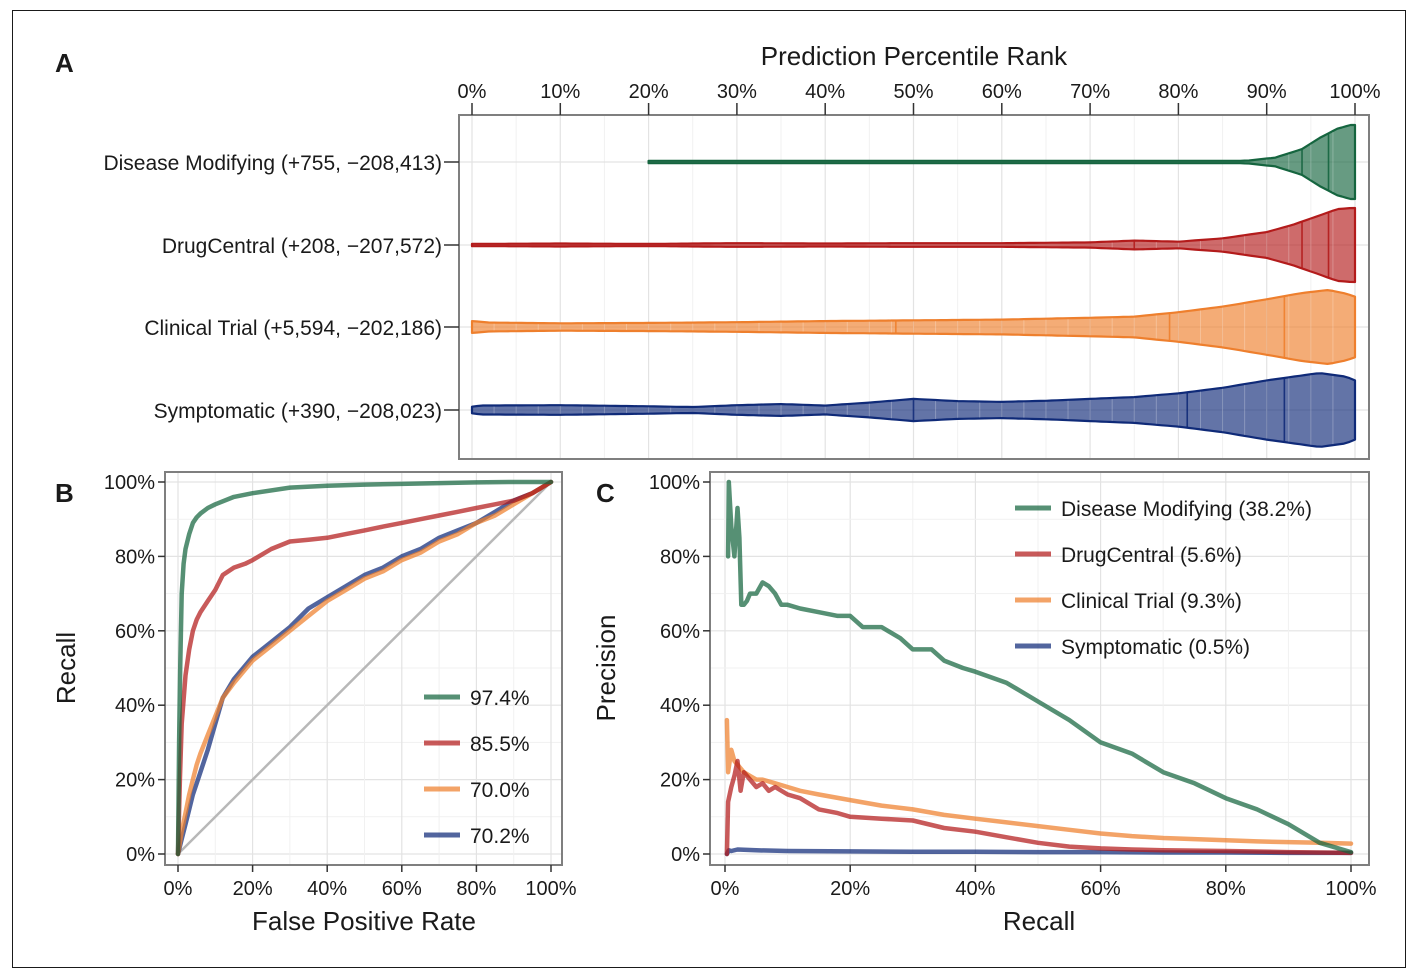 This screenshot has height=971, width=1408. I want to click on x-tick-label: 70%, so click(1090, 92).